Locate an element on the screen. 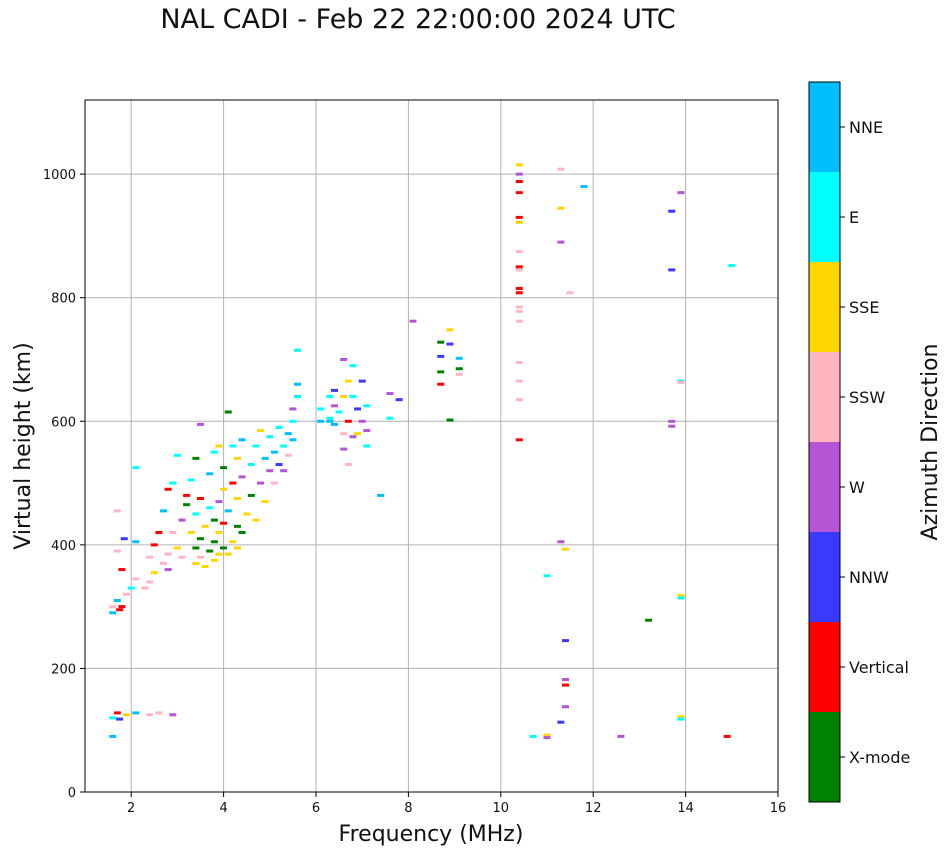 This screenshot has width=951, height=856. colorbar-tick-label: SSE is located at coordinates (864, 307).